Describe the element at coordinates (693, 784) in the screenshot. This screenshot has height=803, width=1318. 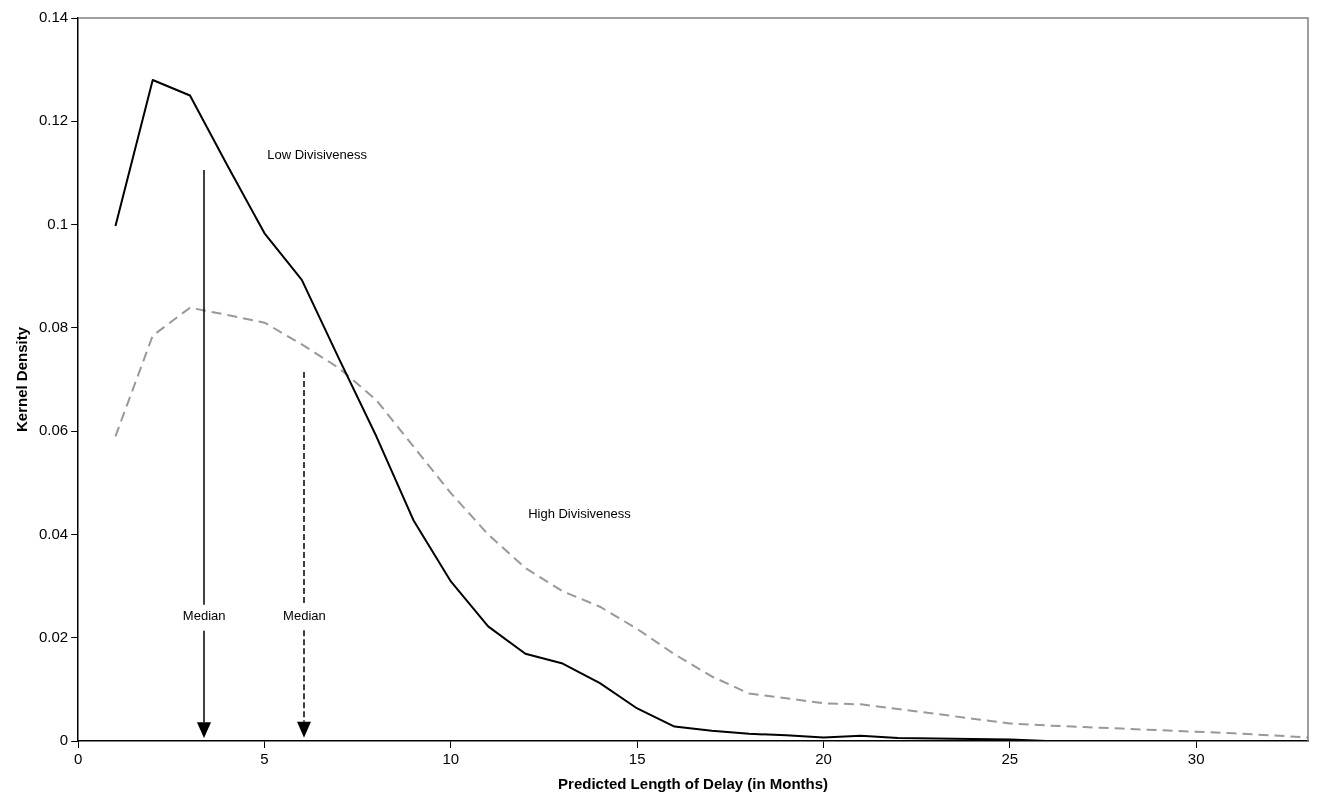
I see `x-axis-title: Predicted Length of Delay (in Months)` at that location.